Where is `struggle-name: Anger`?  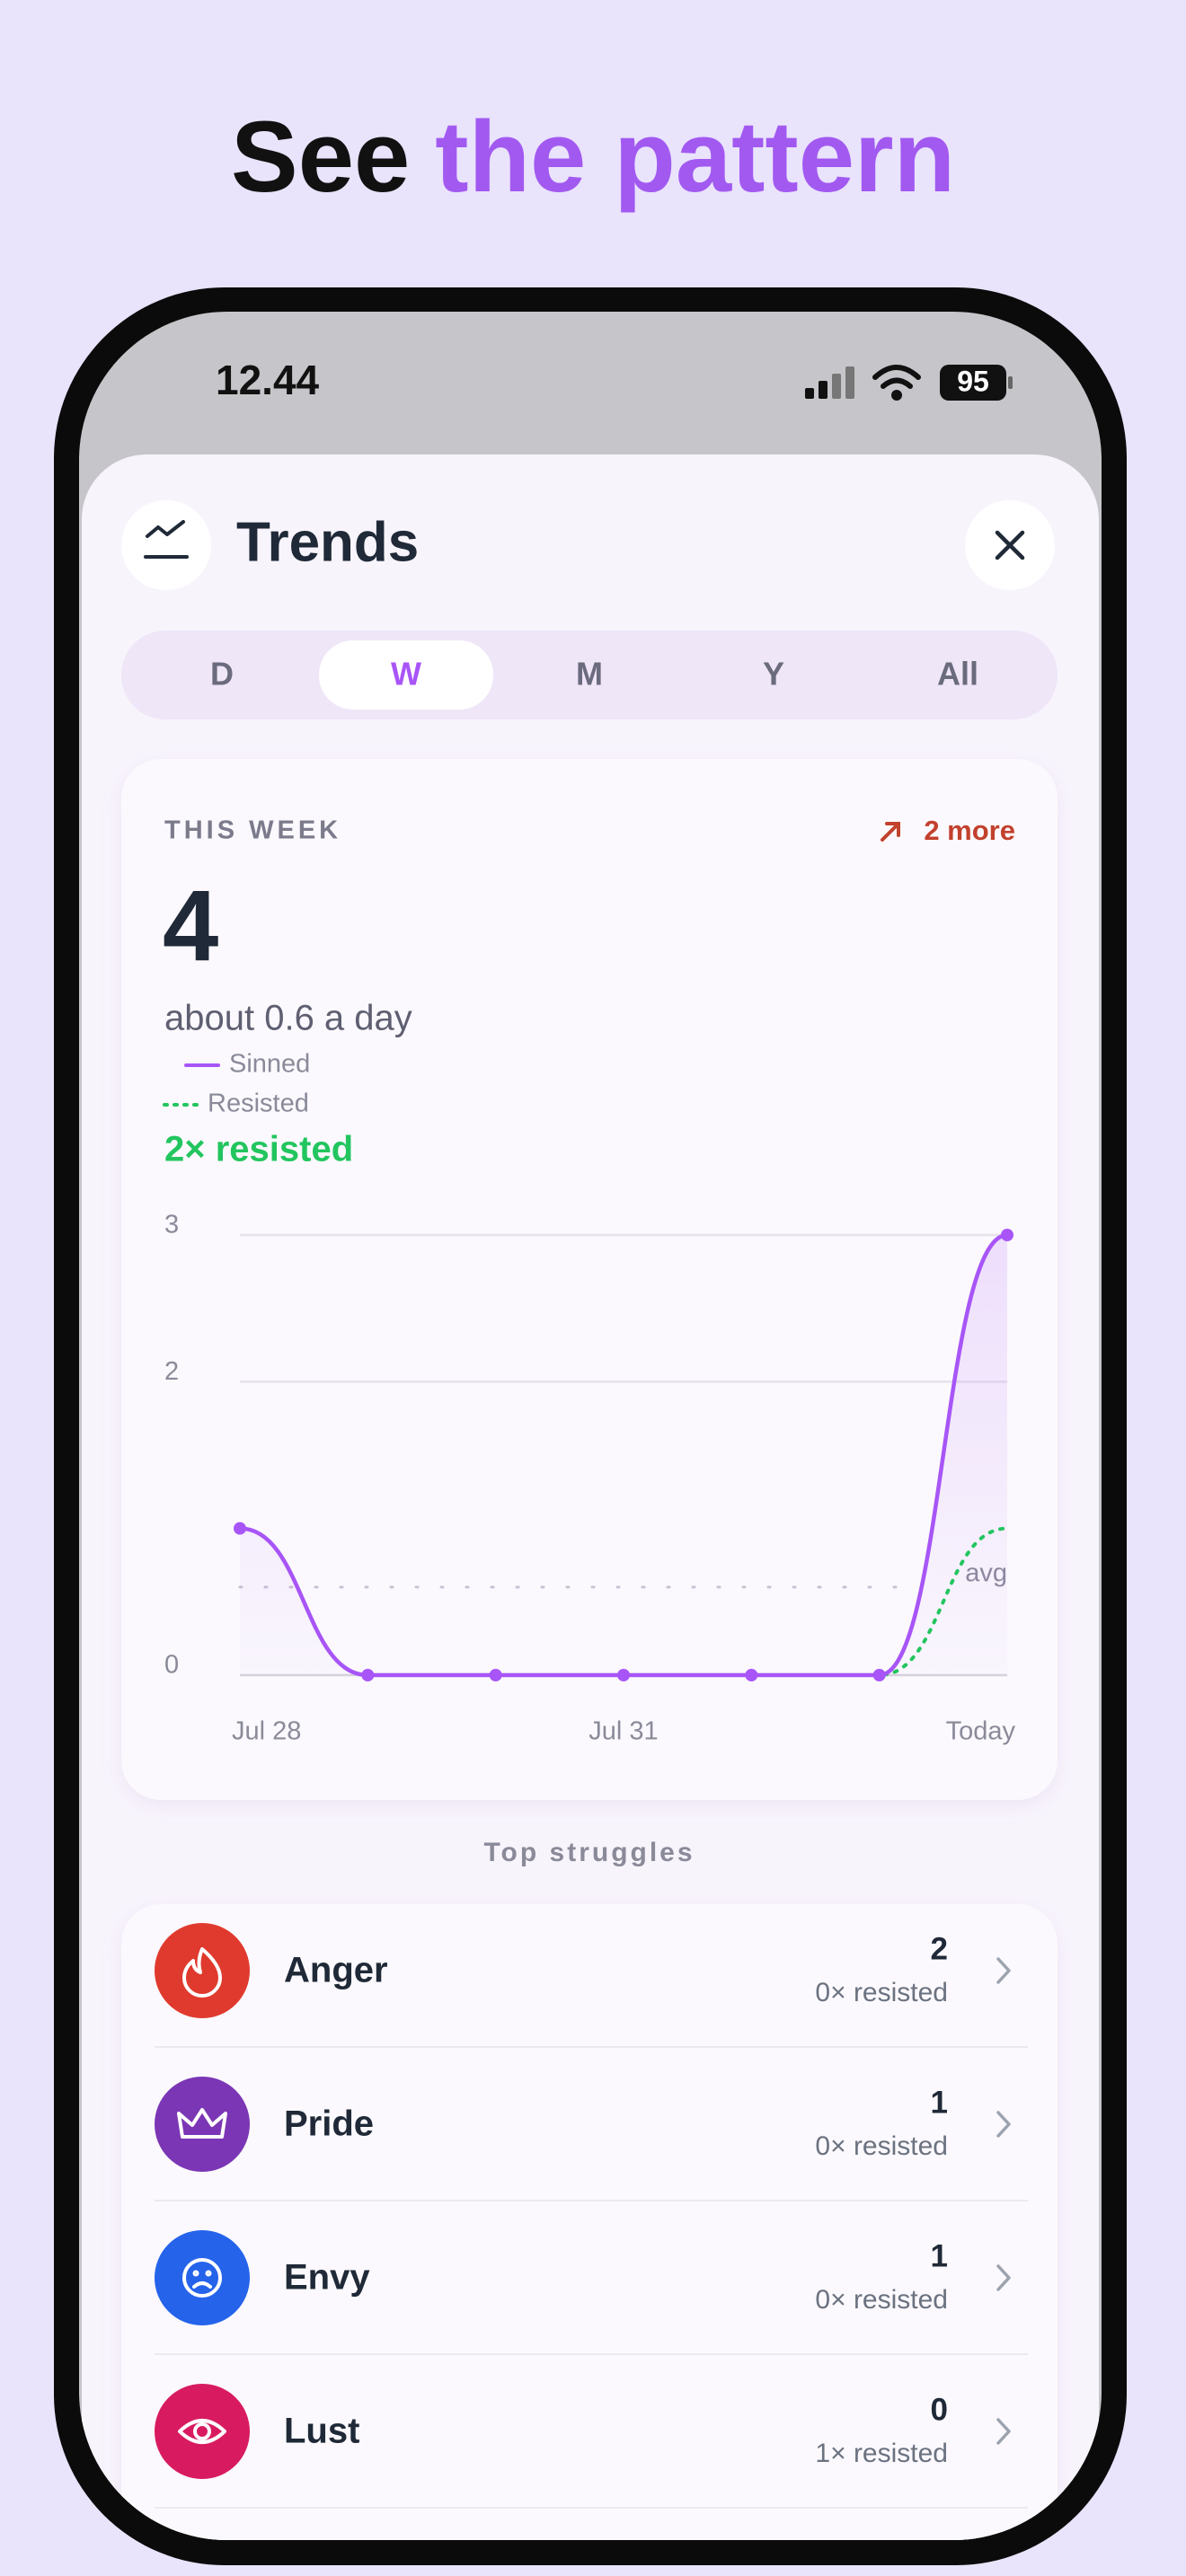
struggle-name: Anger is located at coordinates (336, 1970).